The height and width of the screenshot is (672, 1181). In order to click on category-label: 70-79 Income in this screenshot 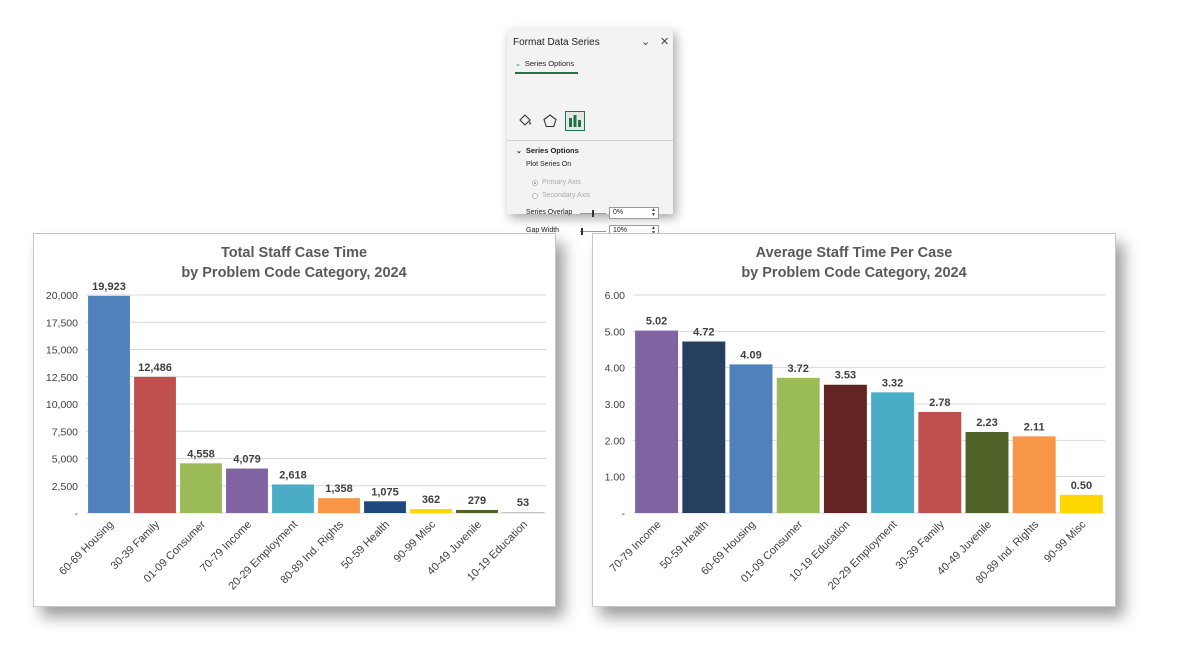, I will do `click(636, 547)`.